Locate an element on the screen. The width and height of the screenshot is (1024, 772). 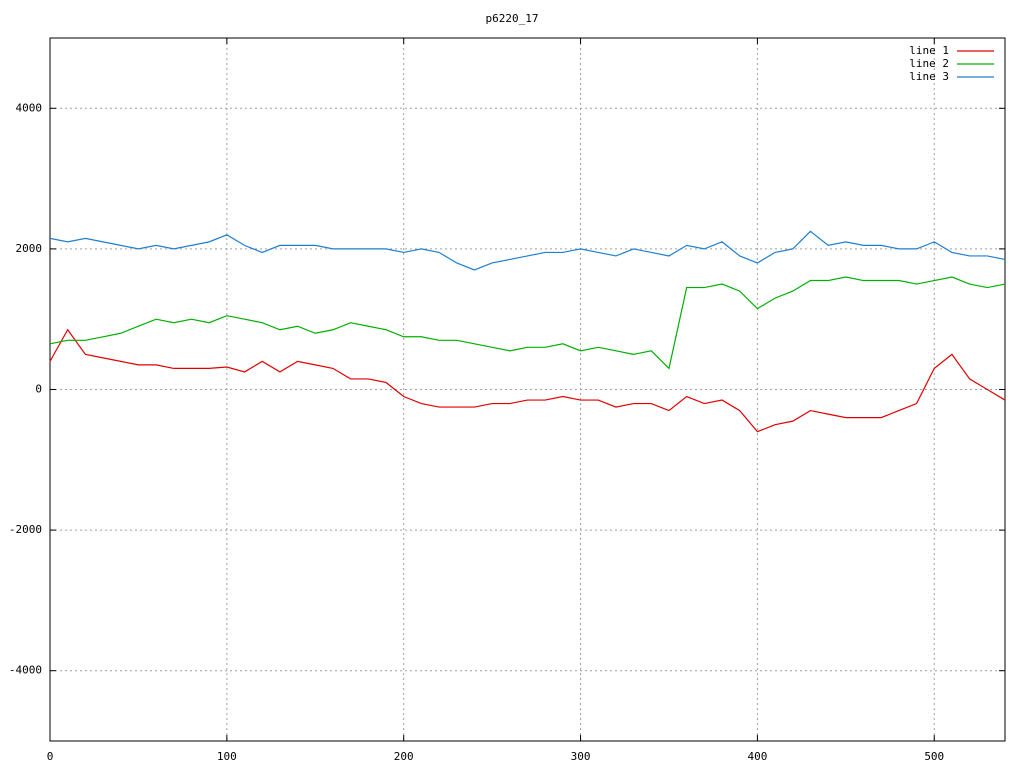
y-tick-label: 0 is located at coordinates (38, 389).